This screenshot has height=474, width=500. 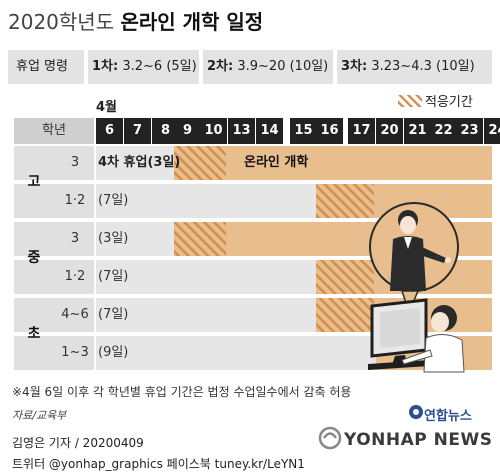 I want to click on phase-1-value: 3.2~6 (5일), so click(x=159, y=66).